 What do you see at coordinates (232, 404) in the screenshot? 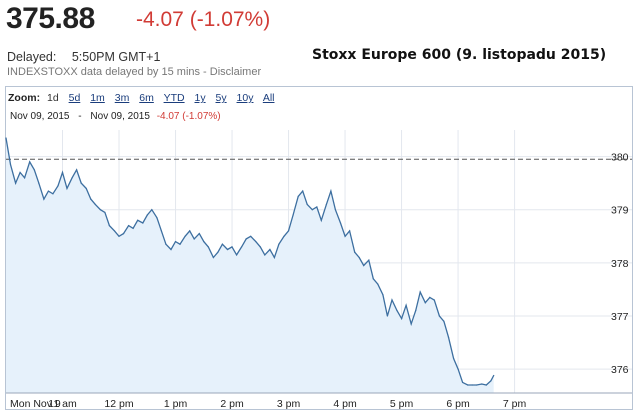
I see `x-tick-label: 2 pm` at bounding box center [232, 404].